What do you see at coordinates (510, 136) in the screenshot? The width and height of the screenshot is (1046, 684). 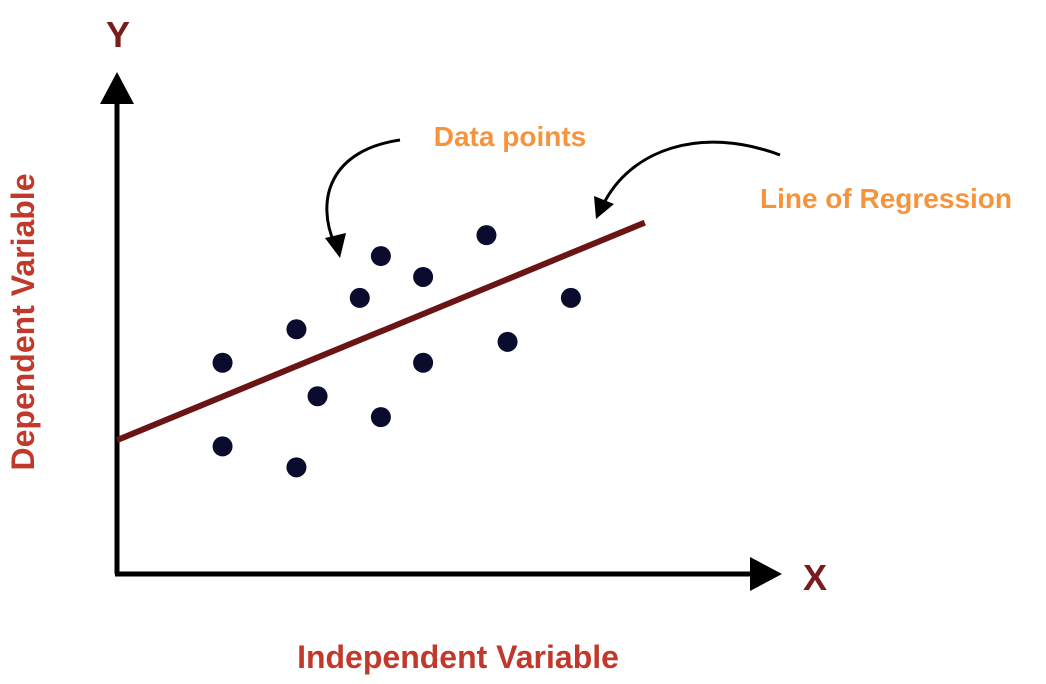 I see `data-points-annotation: Data points` at bounding box center [510, 136].